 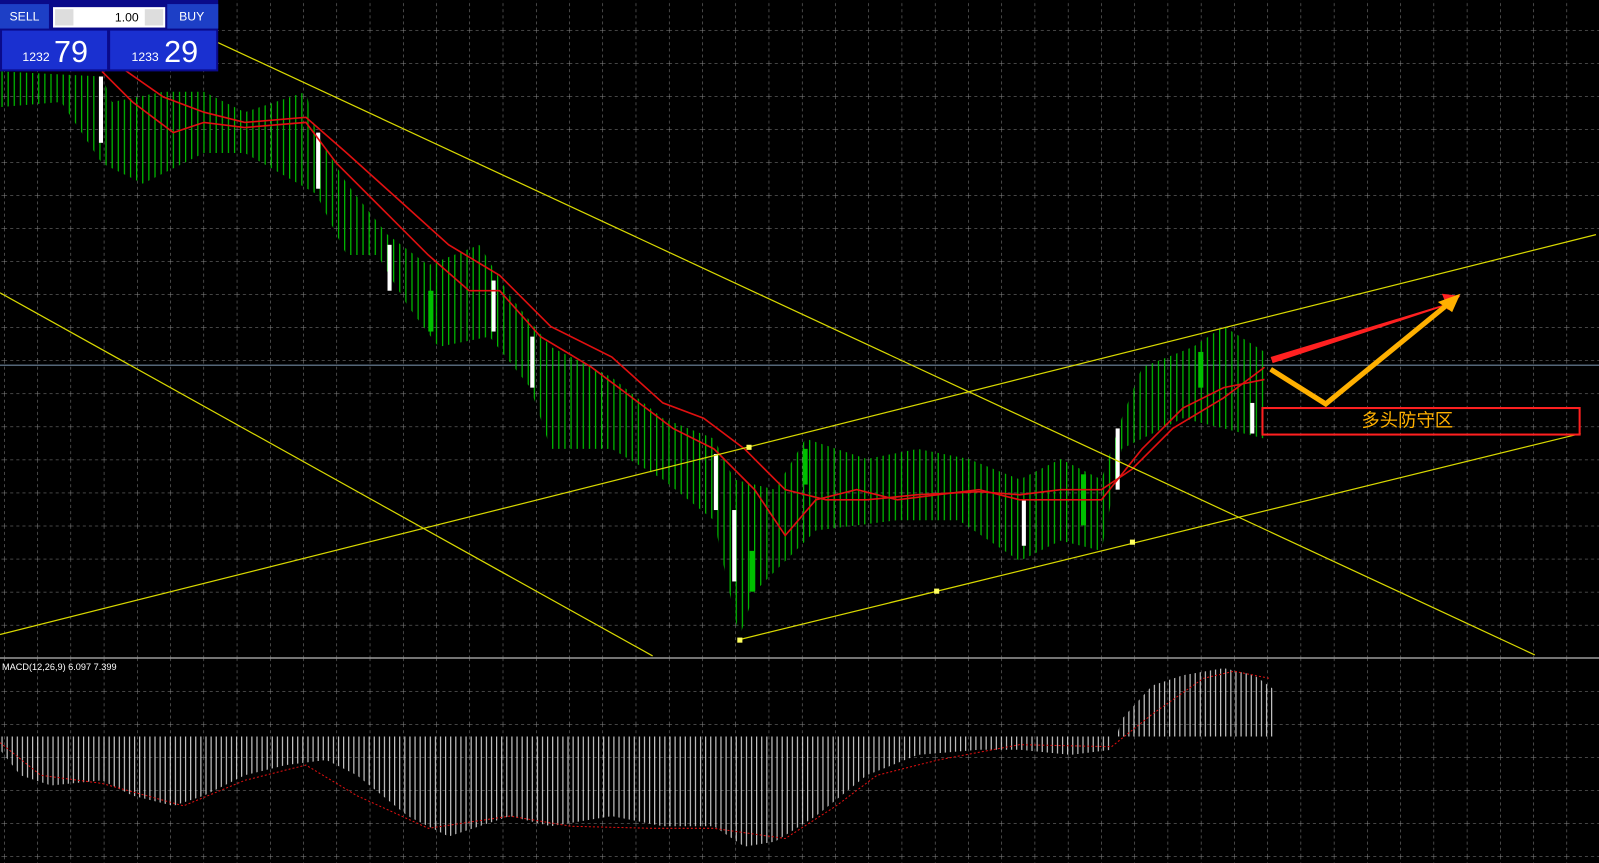 I want to click on sell-label: SELL, so click(x=25, y=16).